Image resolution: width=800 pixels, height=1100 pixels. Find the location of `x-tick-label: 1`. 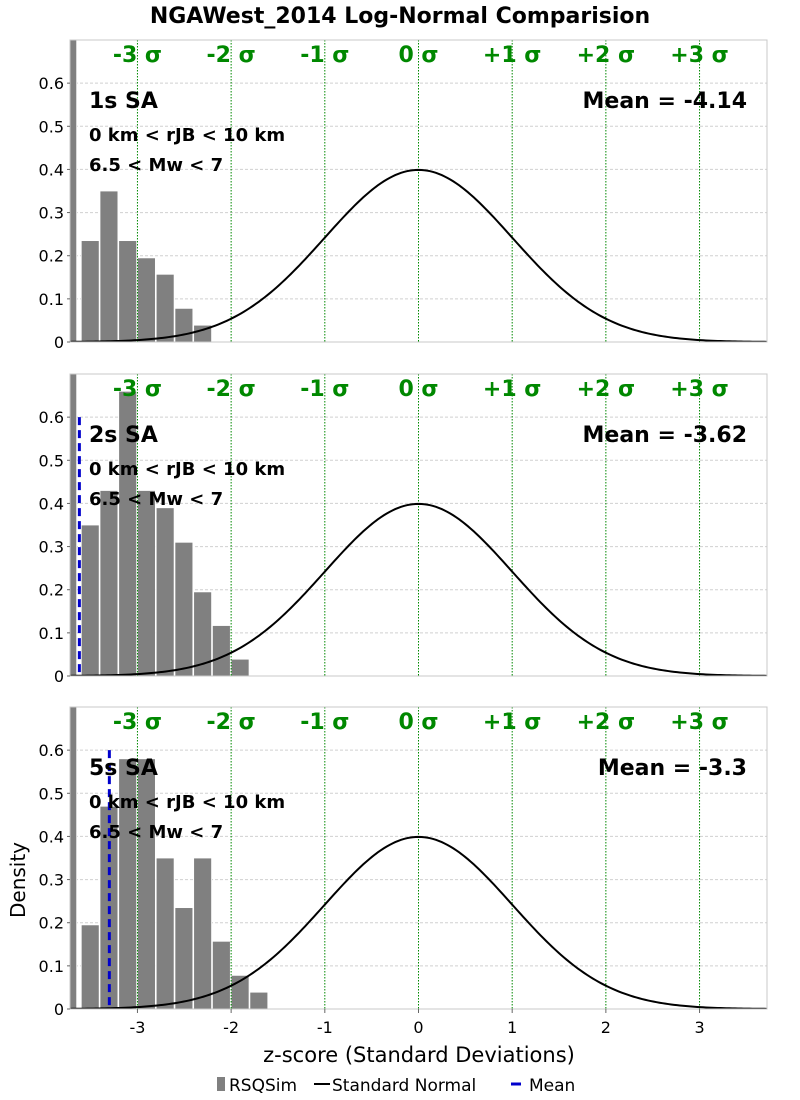

x-tick-label: 1 is located at coordinates (512, 1027).